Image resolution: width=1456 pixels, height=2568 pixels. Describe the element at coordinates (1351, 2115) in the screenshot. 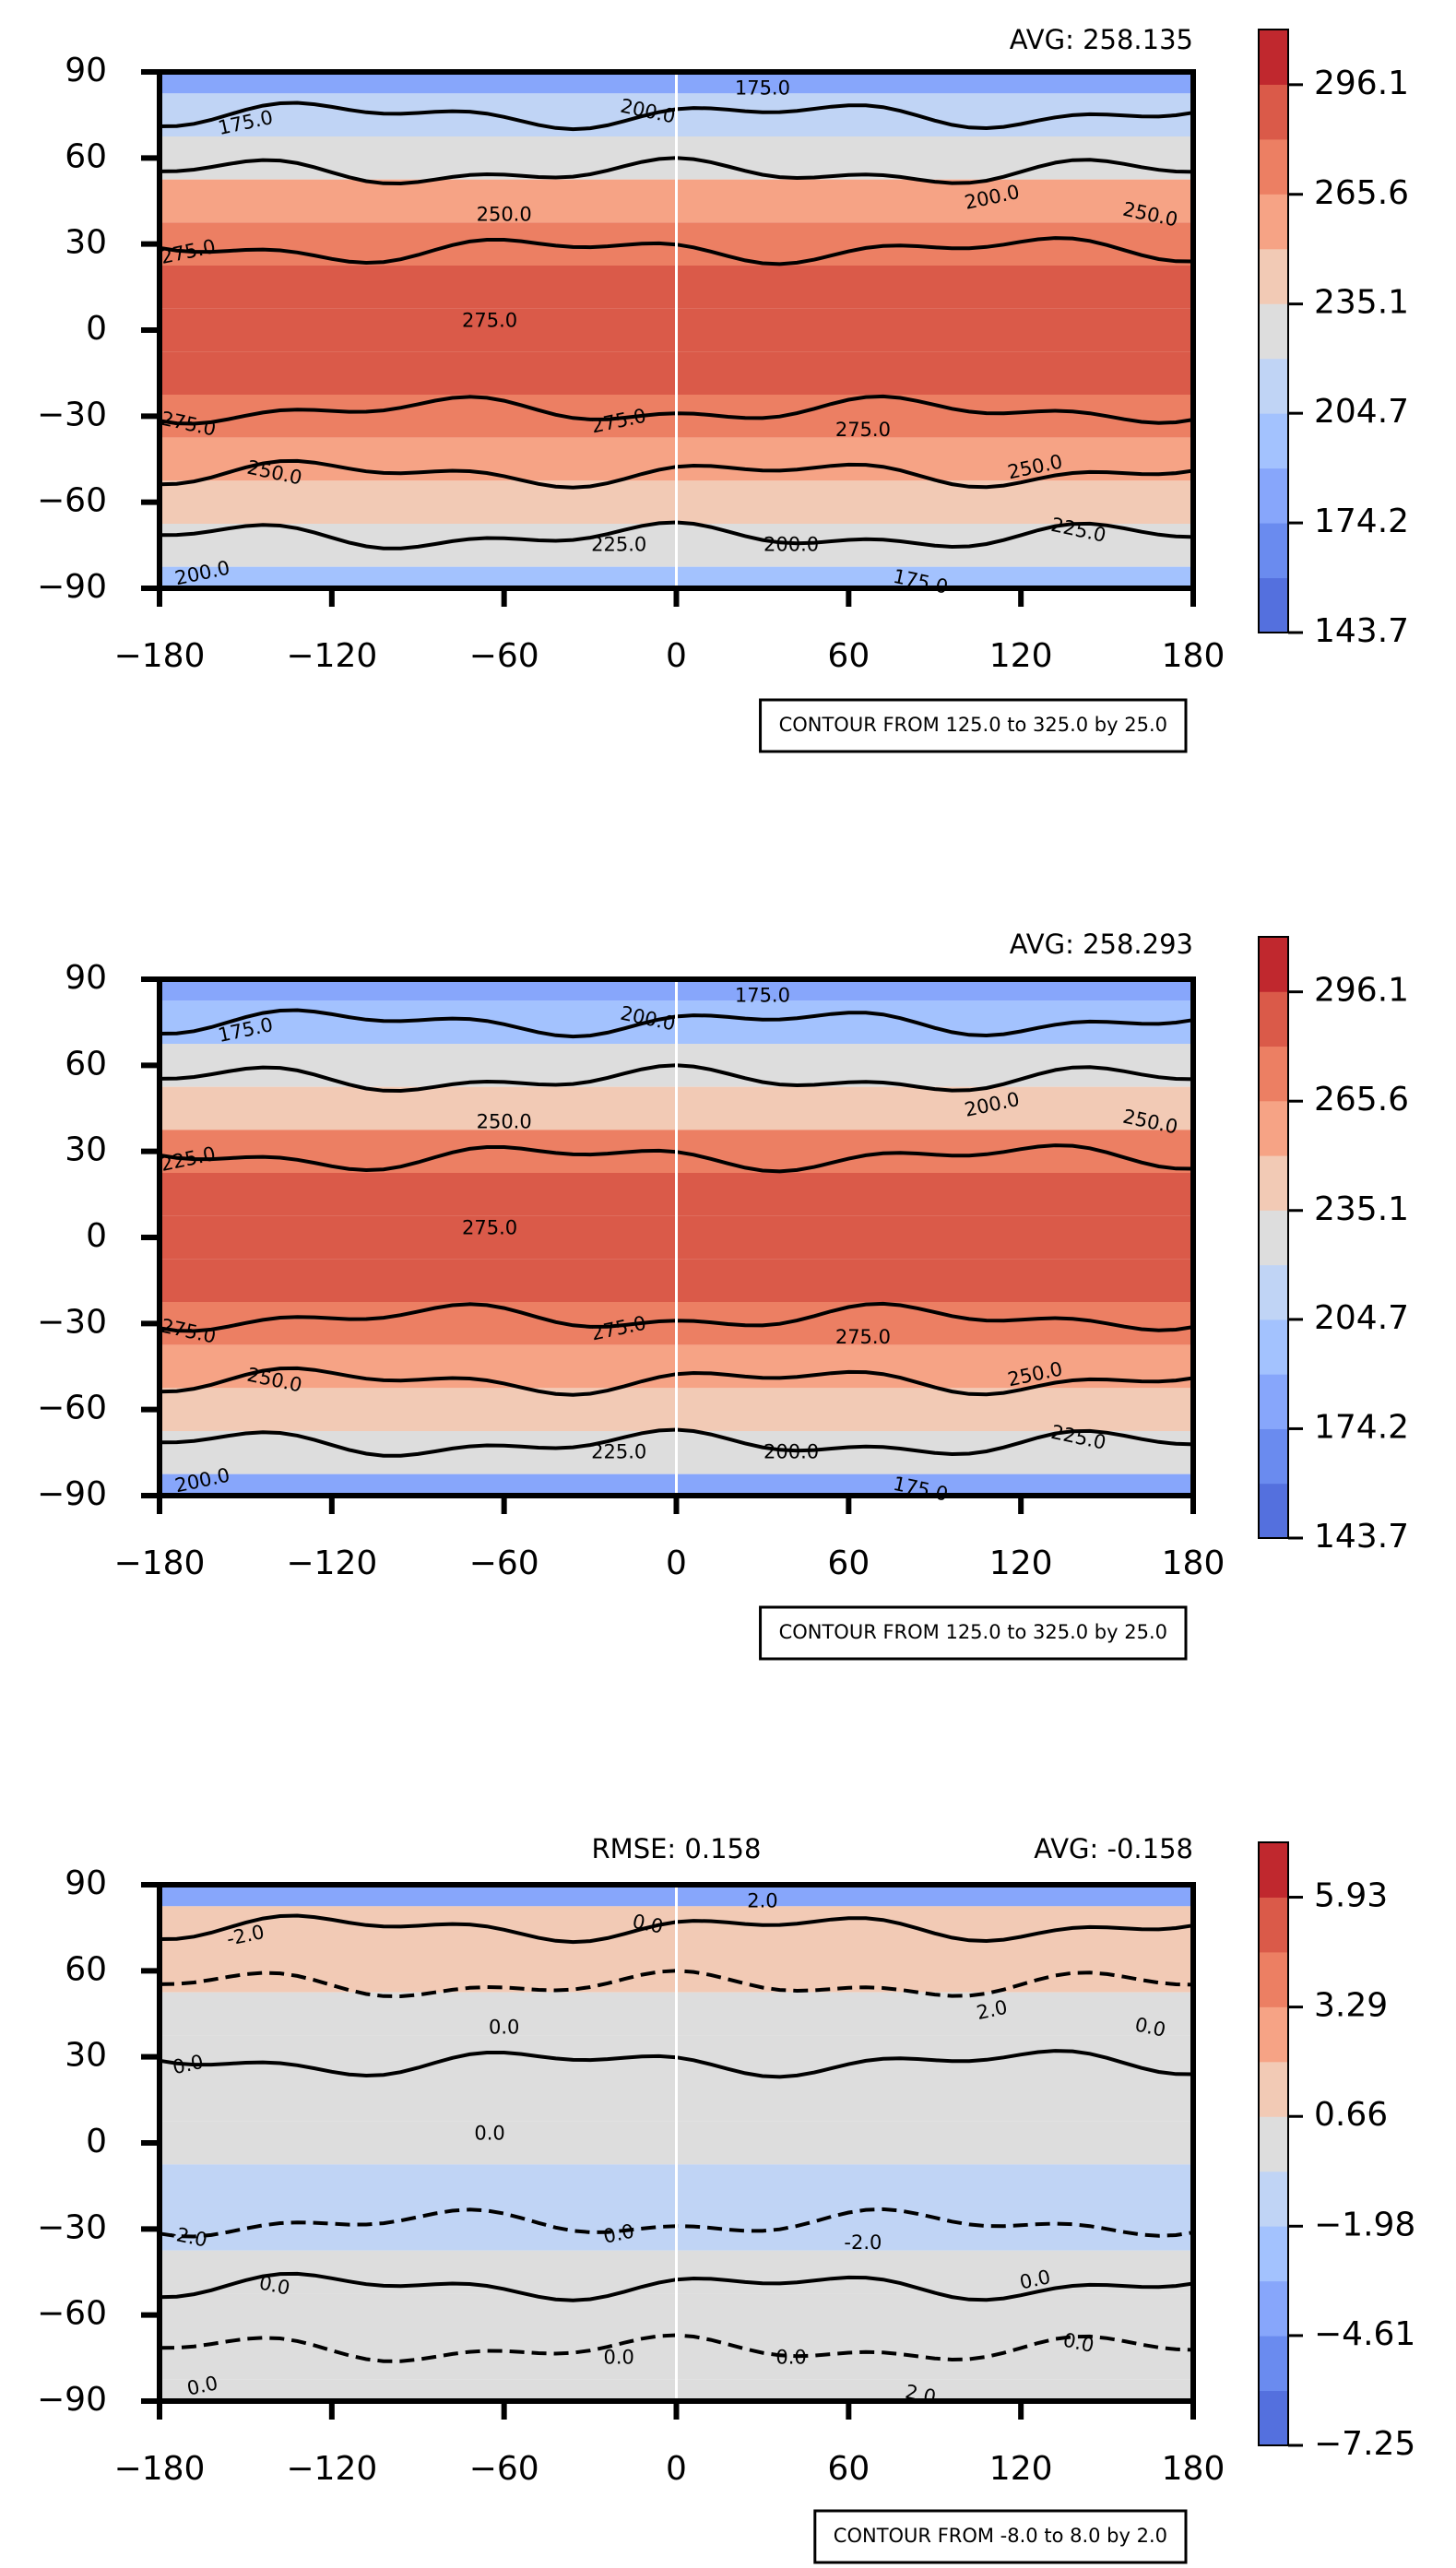

I see `colorbar-tick-label: 0.66` at that location.